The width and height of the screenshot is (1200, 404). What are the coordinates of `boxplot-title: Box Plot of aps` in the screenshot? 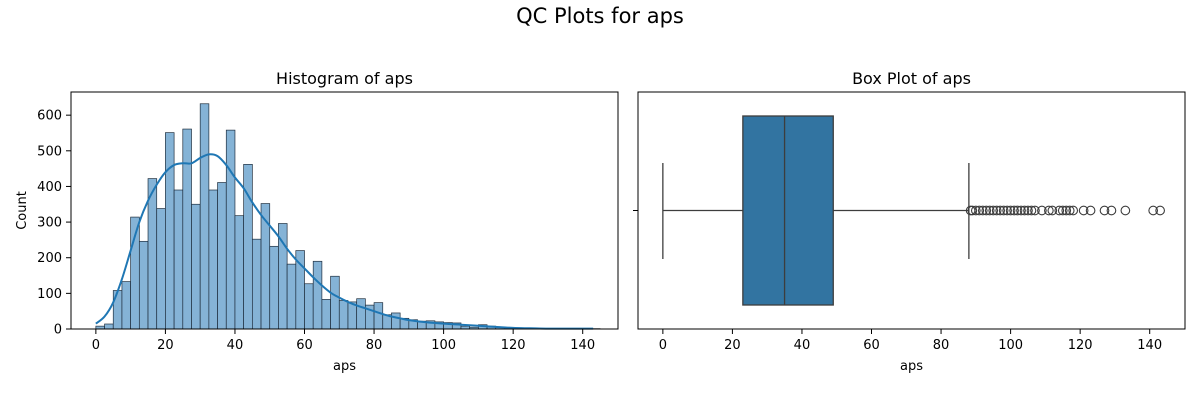 It's located at (911, 78).